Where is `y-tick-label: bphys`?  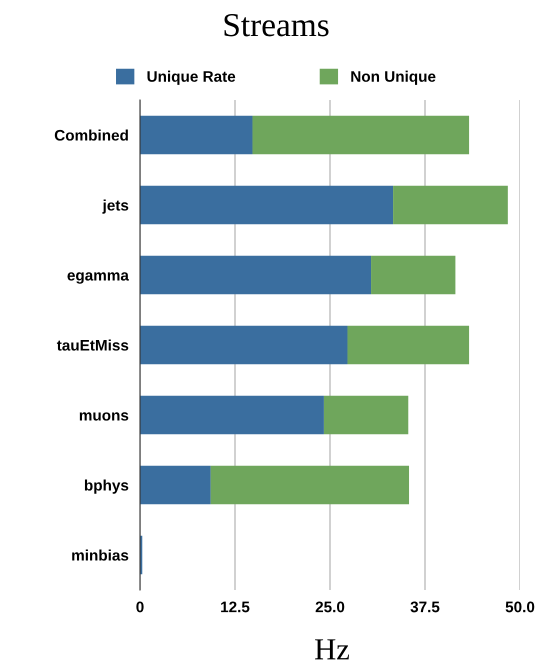 y-tick-label: bphys is located at coordinates (106, 486).